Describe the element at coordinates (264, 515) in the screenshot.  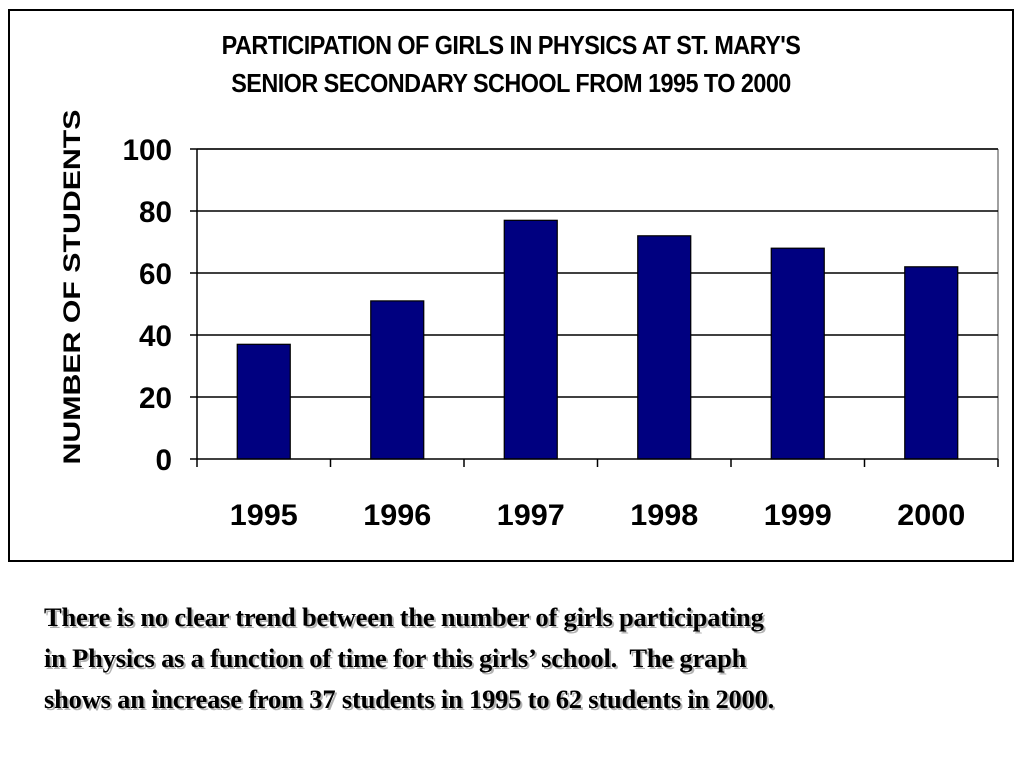
I see `x-tick-label-1995: 1995` at that location.